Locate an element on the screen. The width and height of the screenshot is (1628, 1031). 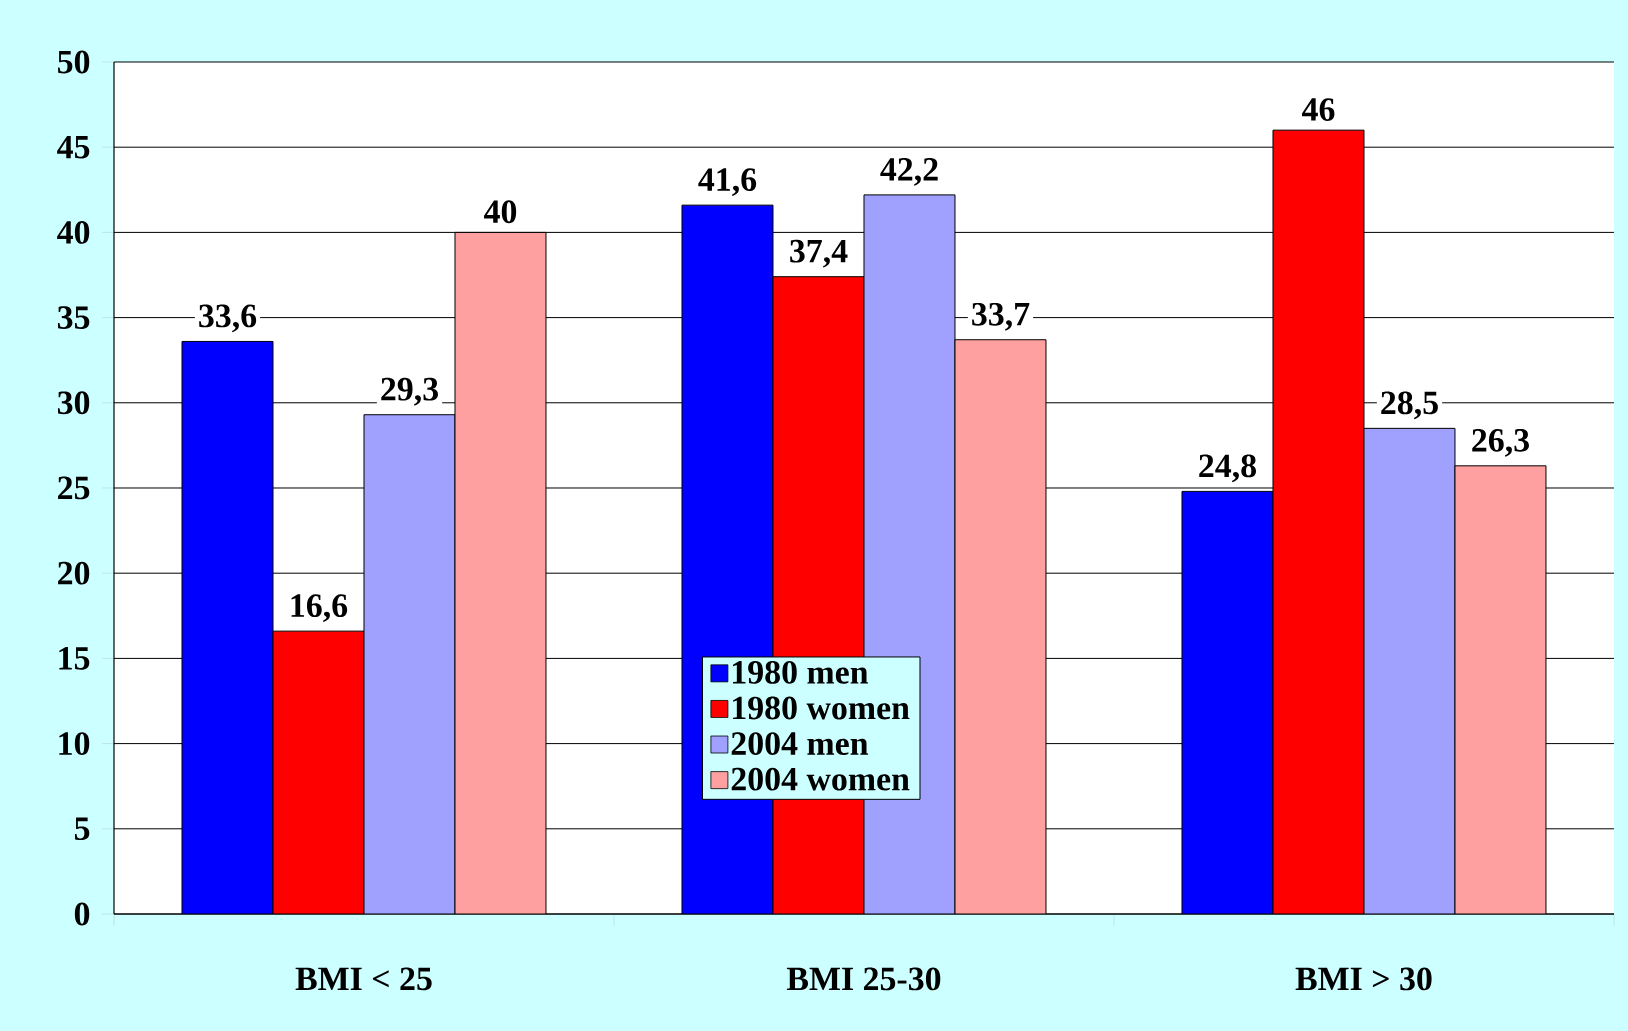
x-tick-label: BMI > 30 is located at coordinates (1363, 979).